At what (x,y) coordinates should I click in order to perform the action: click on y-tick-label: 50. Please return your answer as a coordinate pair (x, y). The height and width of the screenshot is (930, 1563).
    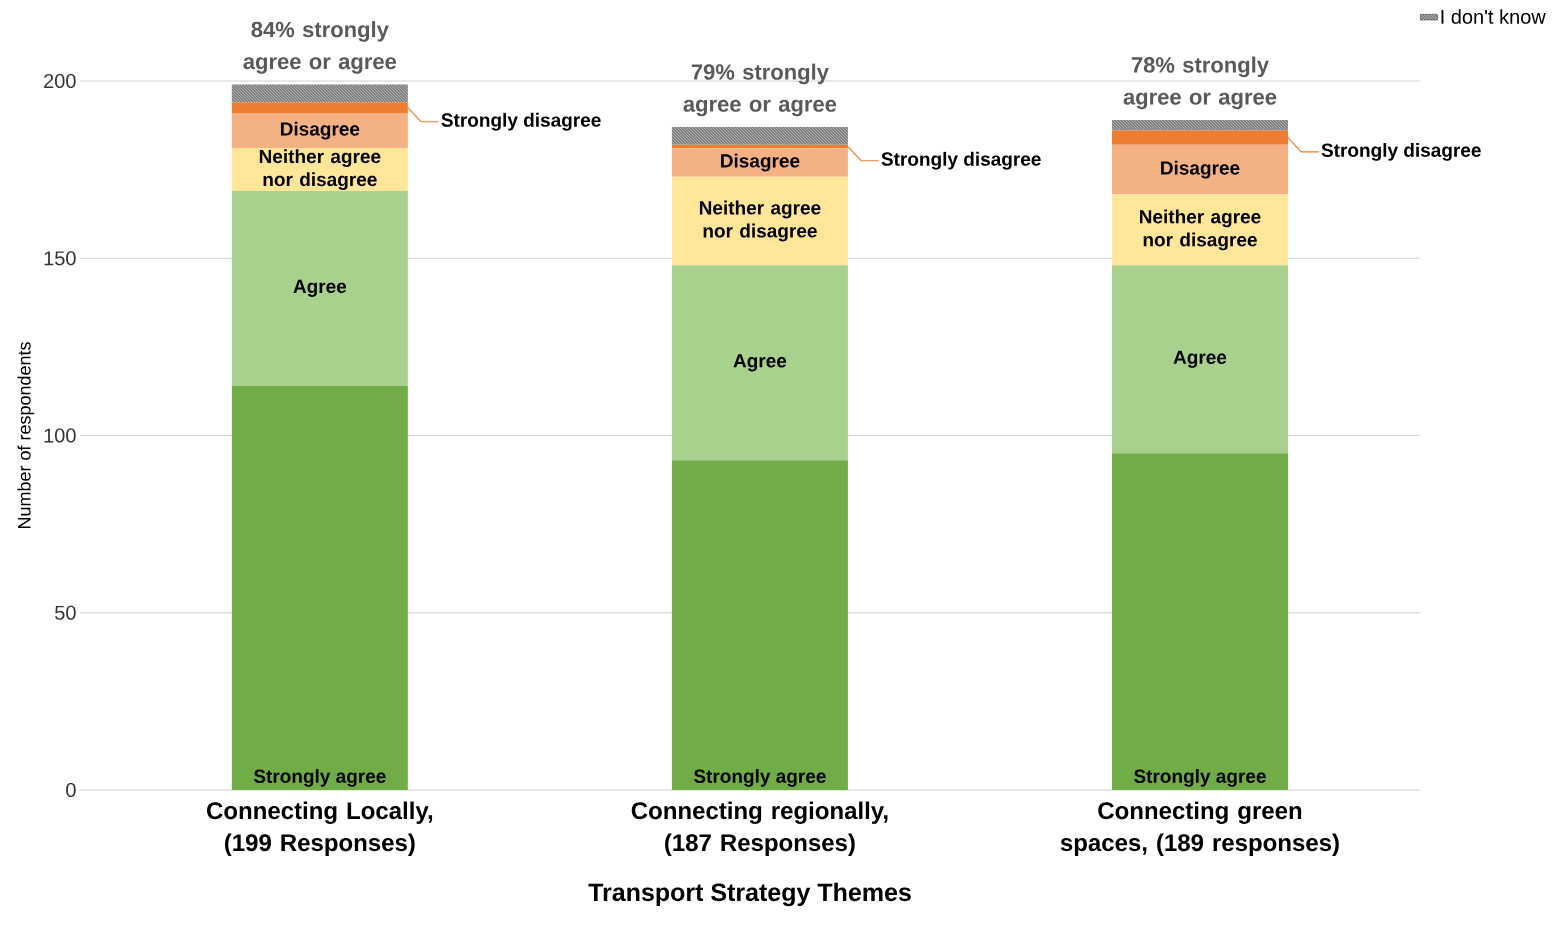
    Looking at the image, I should click on (65, 612).